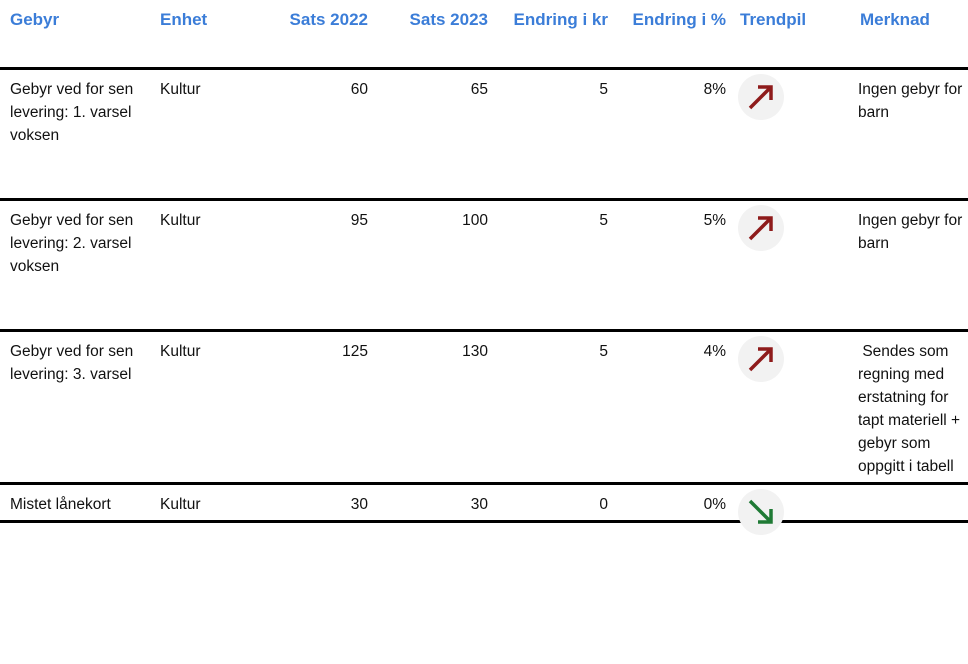  I want to click on column-header: Merknad, so click(895, 19).